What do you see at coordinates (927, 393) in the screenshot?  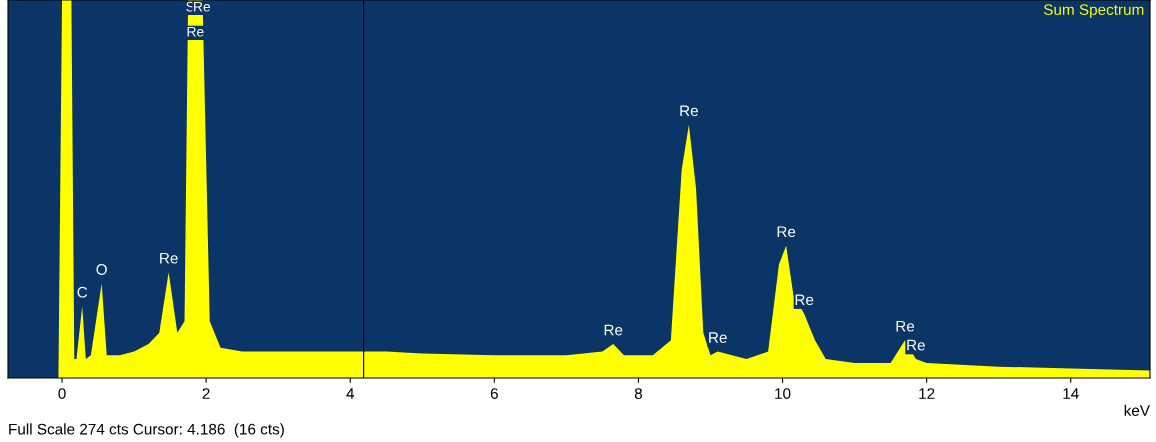 I see `x-tick-label: 12` at bounding box center [927, 393].